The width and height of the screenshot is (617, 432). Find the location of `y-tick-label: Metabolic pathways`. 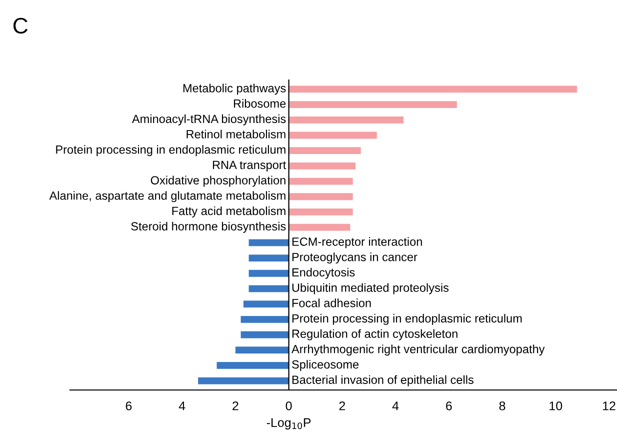

y-tick-label: Metabolic pathways is located at coordinates (234, 89).